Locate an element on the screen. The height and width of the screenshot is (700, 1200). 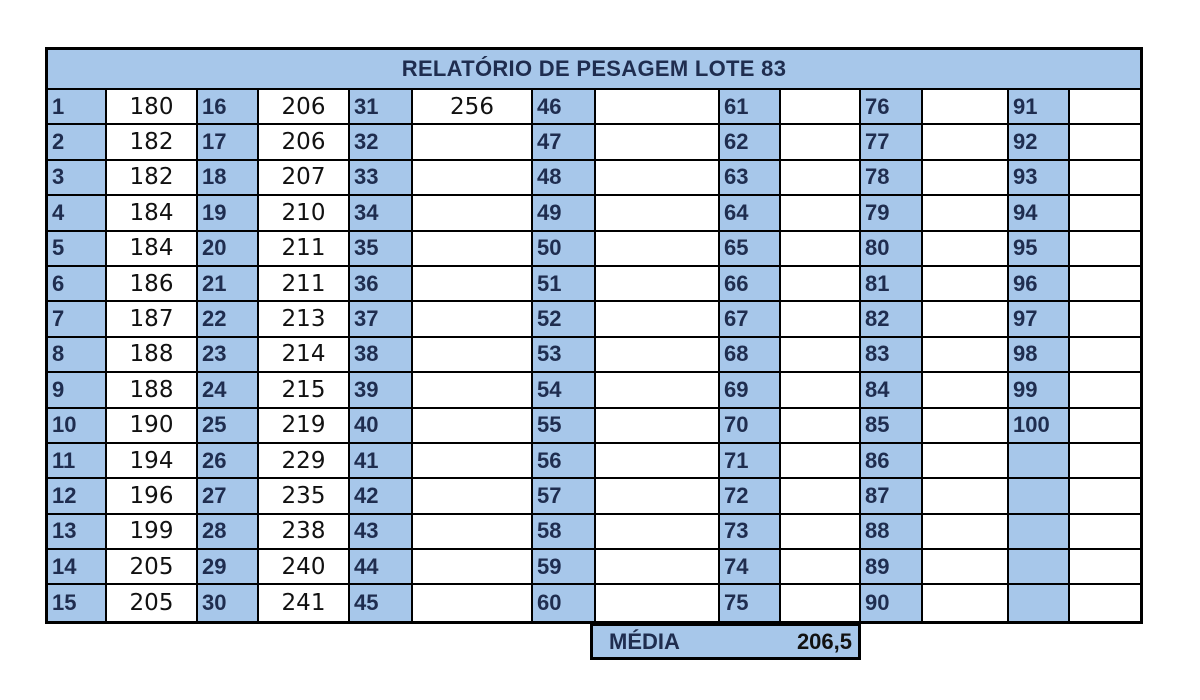
weight-value-cell: 194 is located at coordinates (152, 461).